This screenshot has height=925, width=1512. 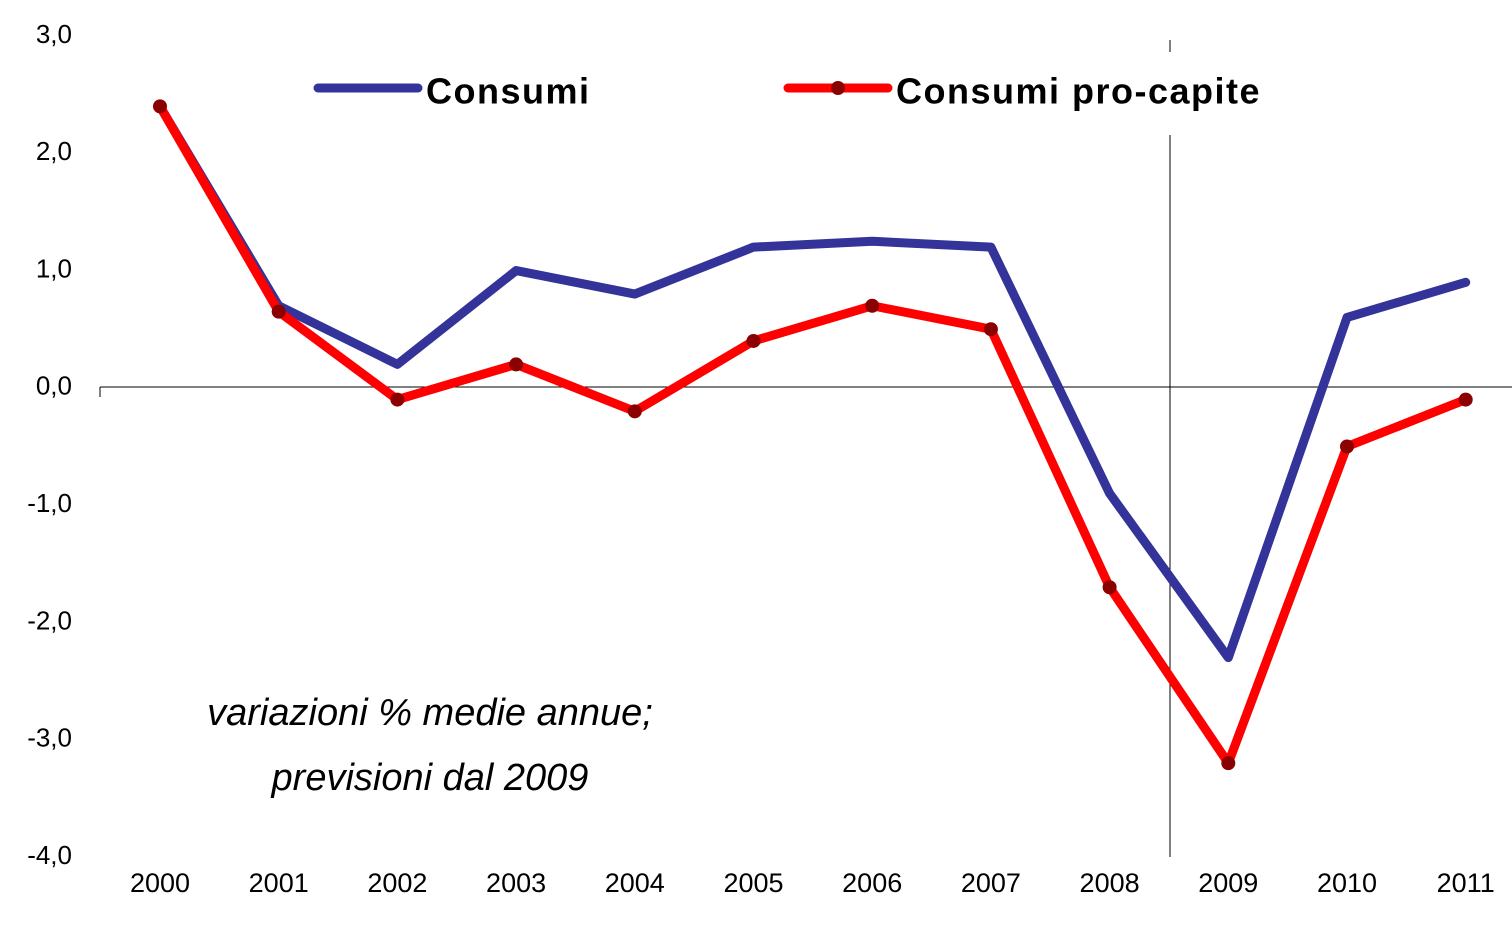 I want to click on x-tick-label: 2001, so click(x=279, y=883).